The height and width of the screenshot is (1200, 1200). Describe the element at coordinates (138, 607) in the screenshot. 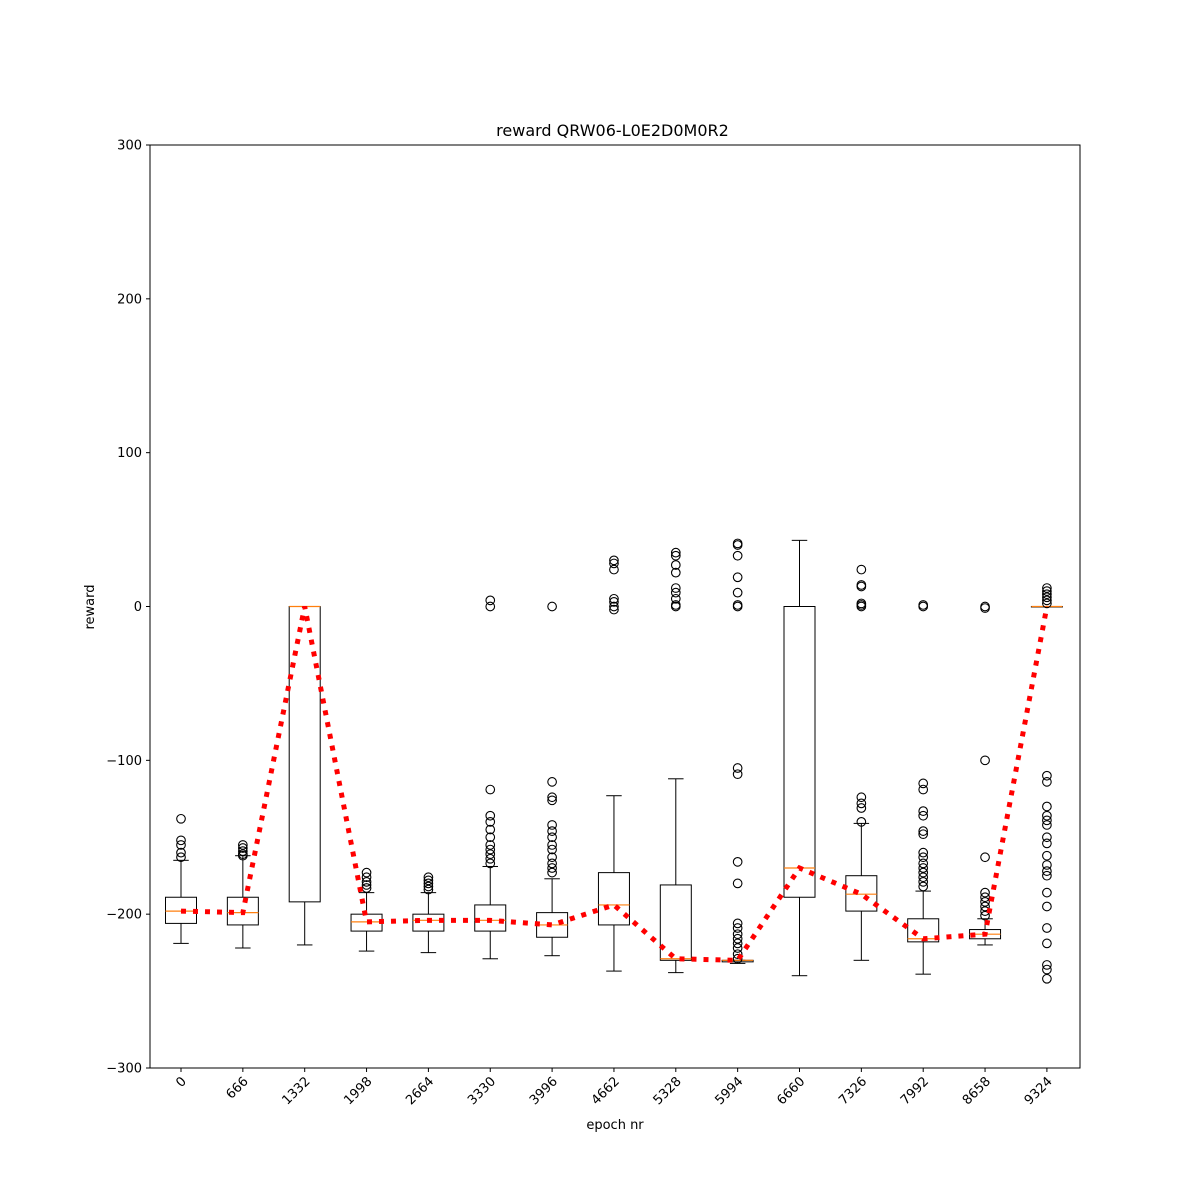

I see `y-tick-label: 0` at that location.